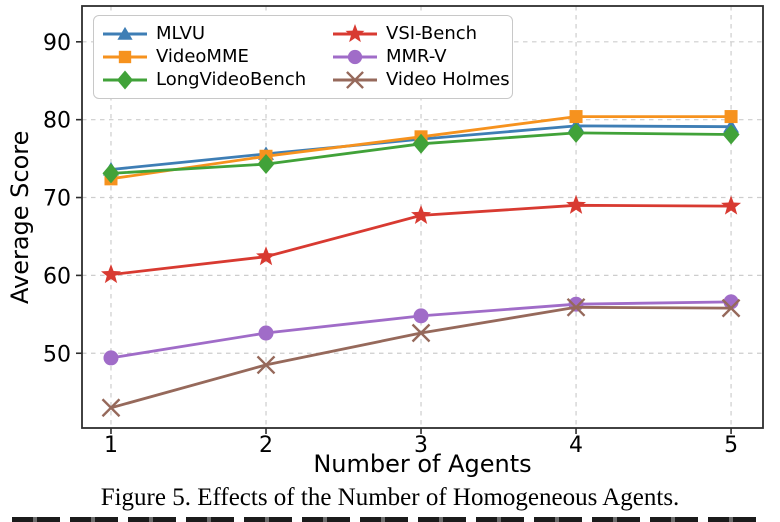 The width and height of the screenshot is (780, 522). What do you see at coordinates (111, 445) in the screenshot?
I see `x-tick-label: 1` at bounding box center [111, 445].